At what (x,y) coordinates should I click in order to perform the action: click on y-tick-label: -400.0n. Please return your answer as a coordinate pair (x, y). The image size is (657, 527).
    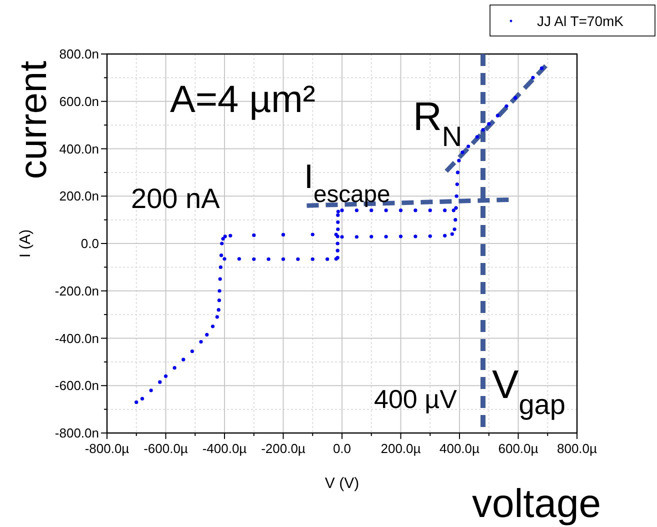
    Looking at the image, I should click on (76, 338).